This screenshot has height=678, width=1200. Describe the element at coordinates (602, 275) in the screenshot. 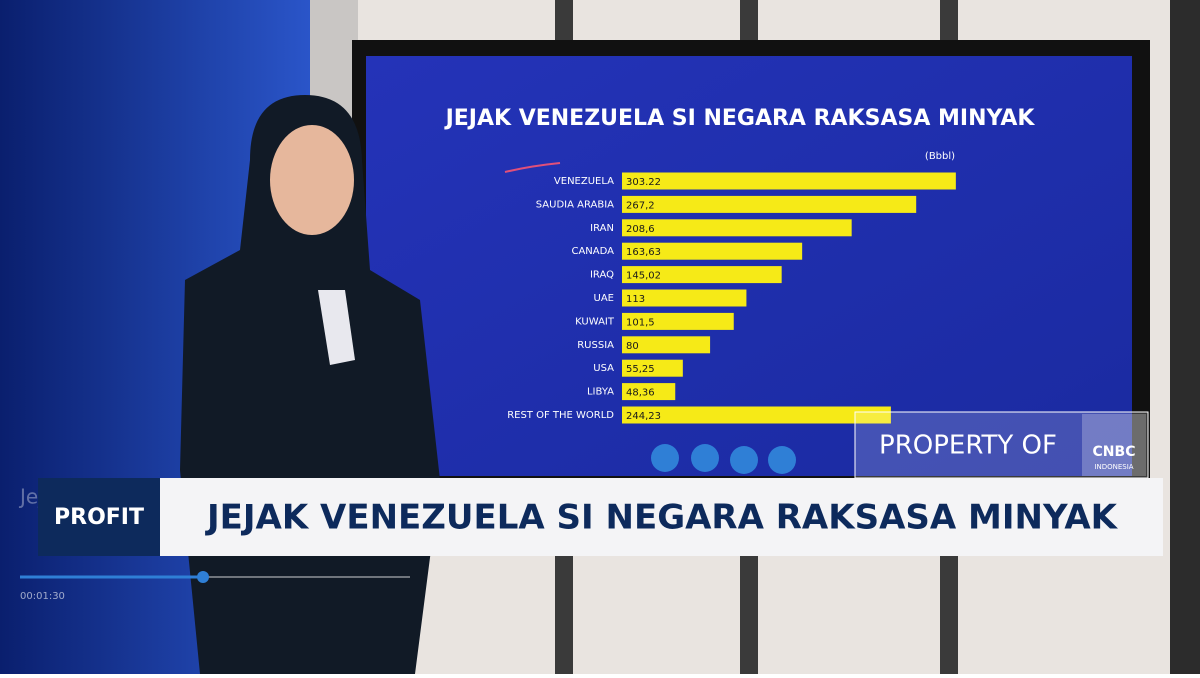

I see `category-label: IRAQ` at that location.